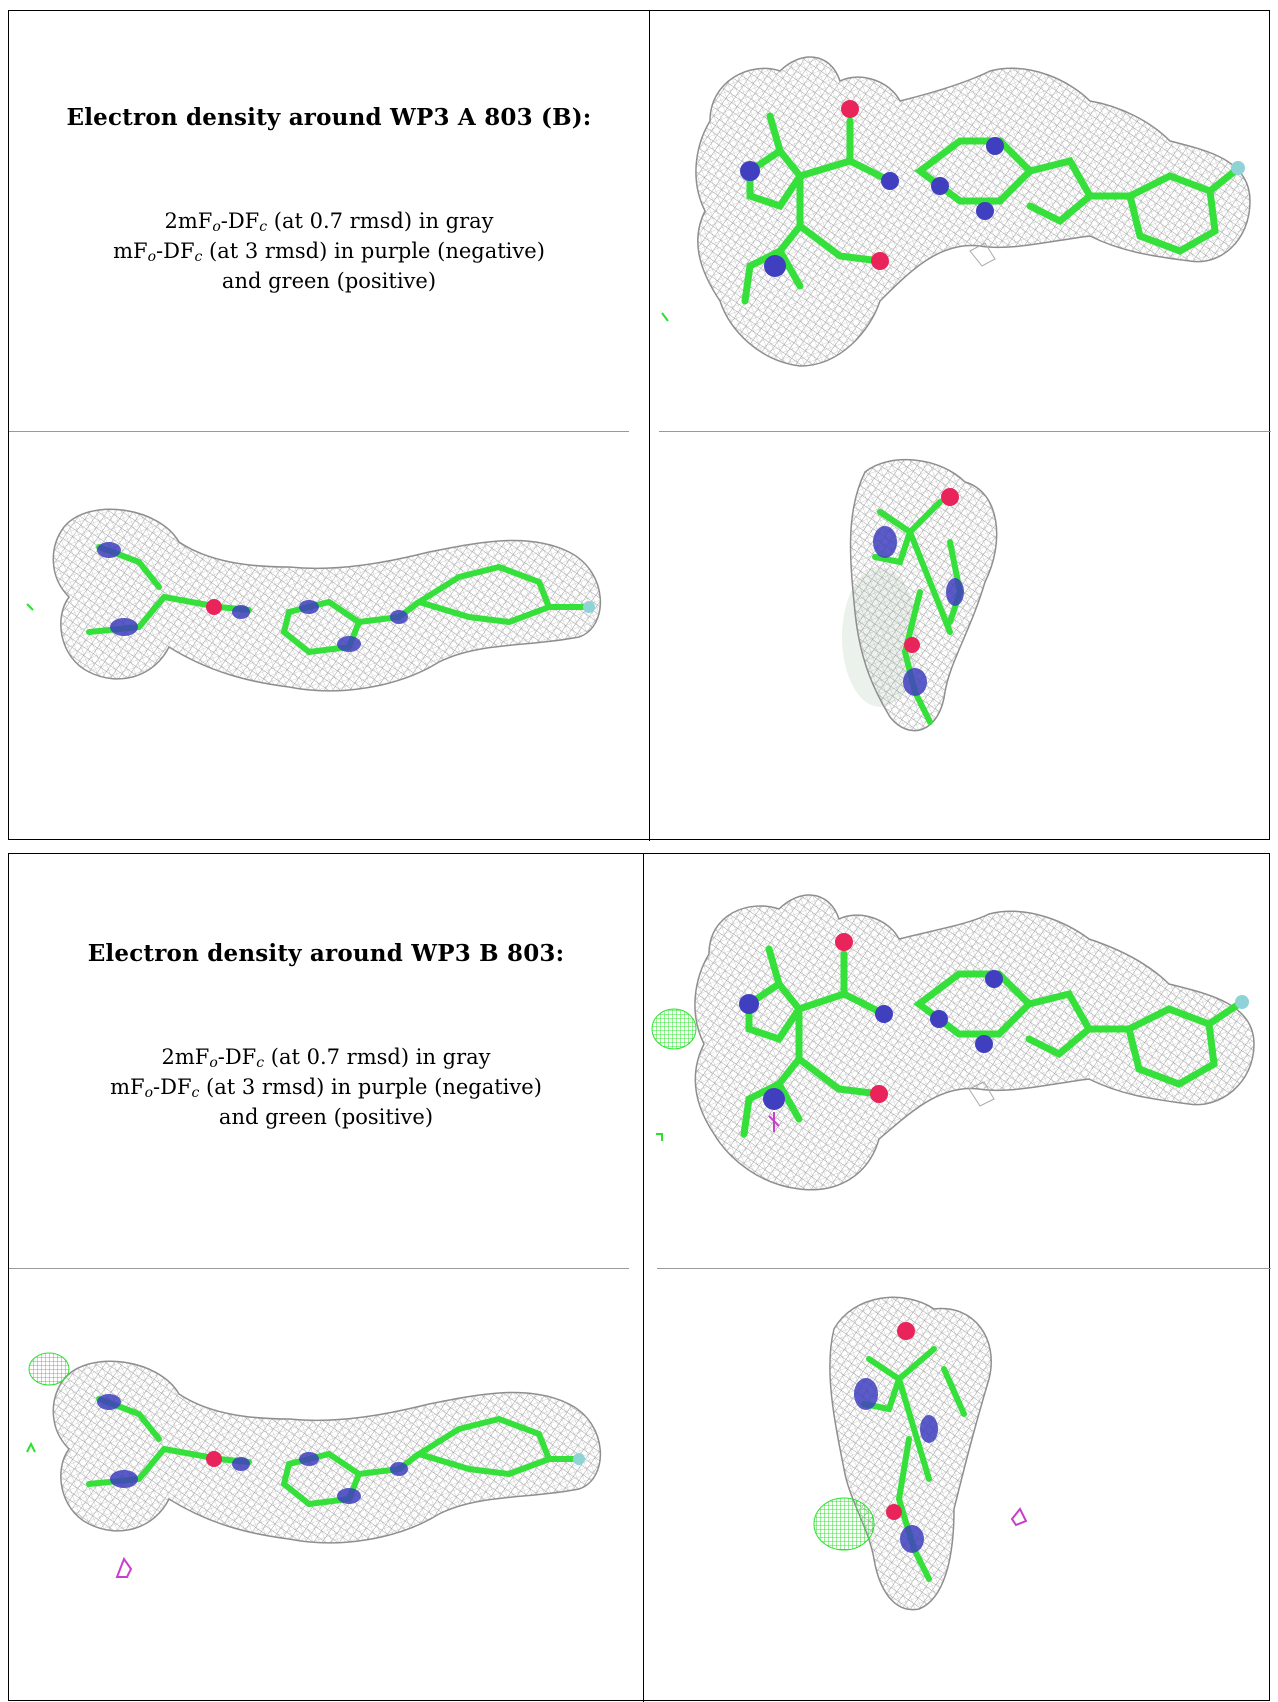  I want to click on panel-title: Electron density around WP3 A 803 (B):, so click(329, 117).